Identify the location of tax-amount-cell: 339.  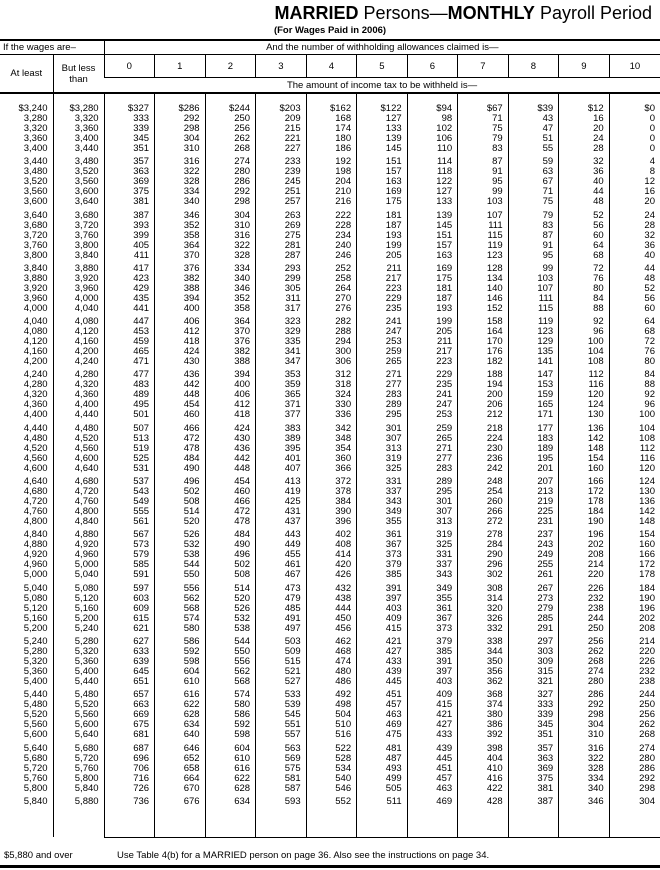
(129, 129).